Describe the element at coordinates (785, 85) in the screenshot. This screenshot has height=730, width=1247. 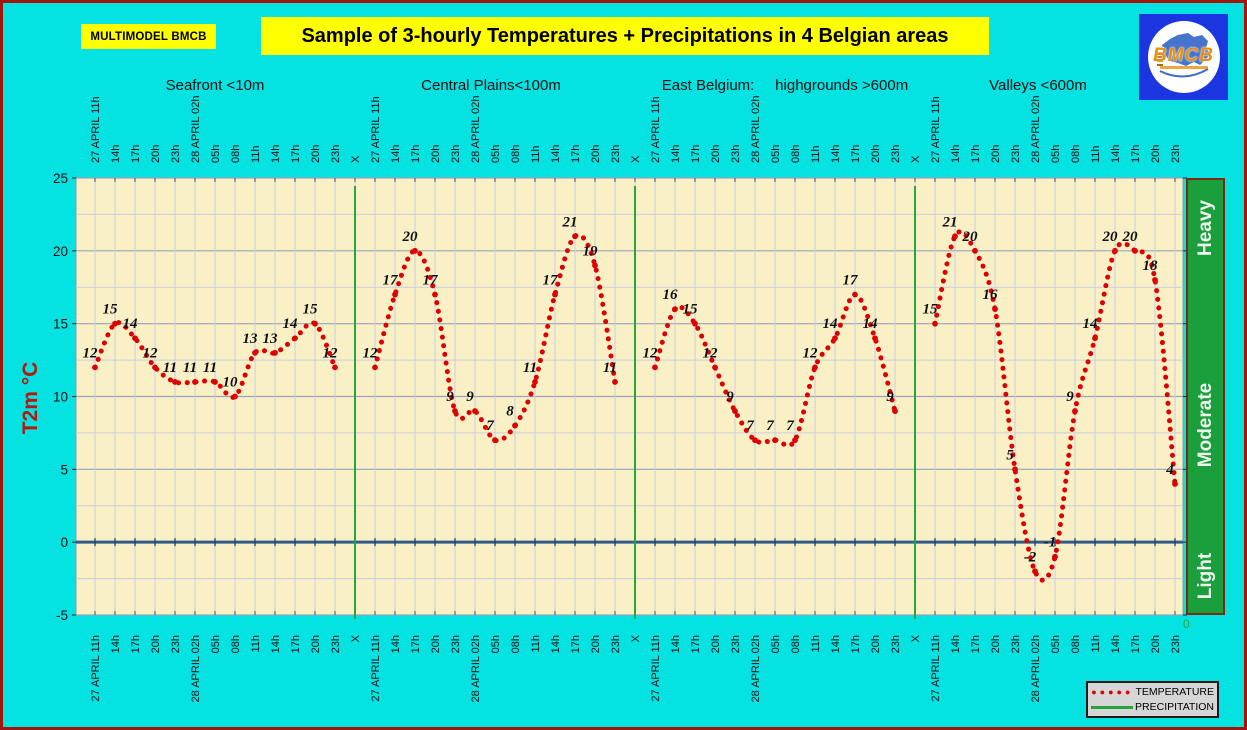
I see `region-header-east-belgium: East Belgium: highgrounds >600m` at that location.